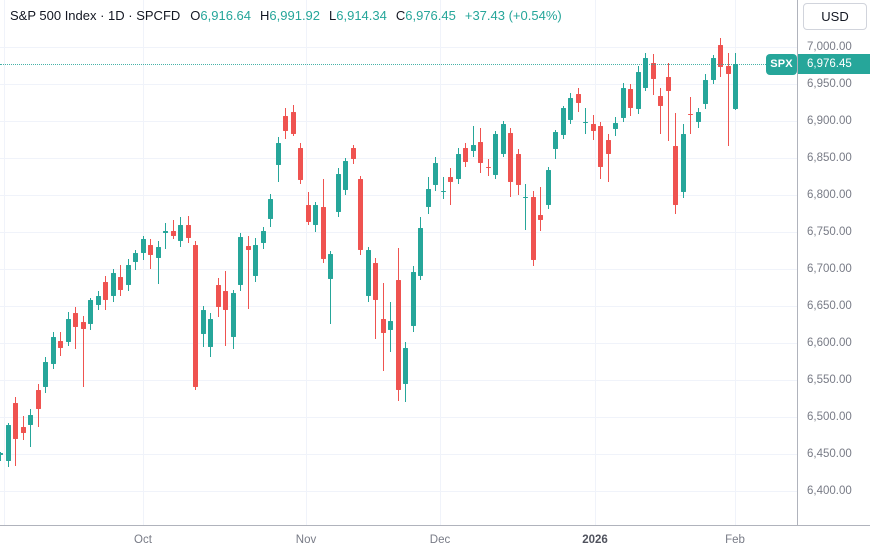 This screenshot has width=870, height=555. I want to click on symbol-title: S&P 500 Index · 1D · SPCFD, so click(95, 15).